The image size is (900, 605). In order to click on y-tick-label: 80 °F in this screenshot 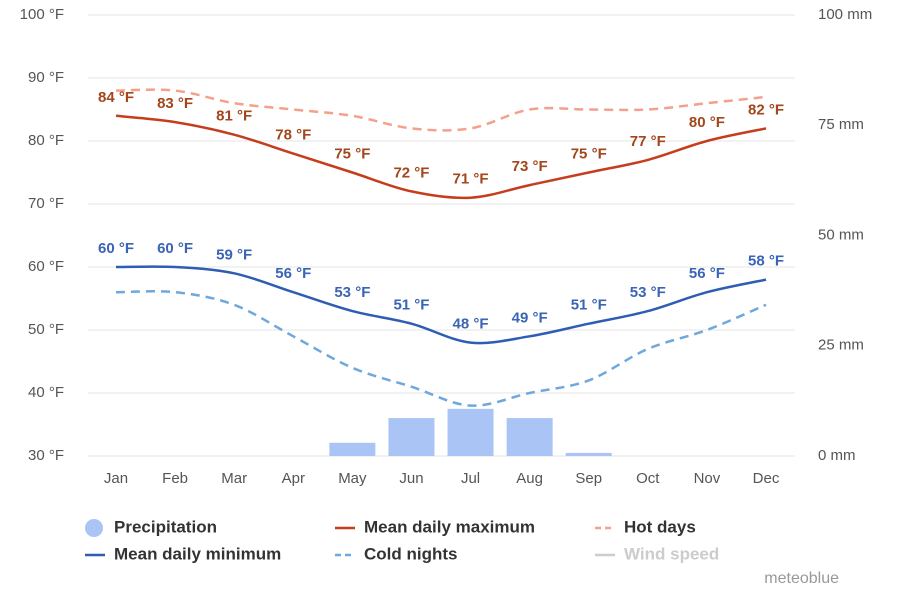, I will do `click(46, 140)`.